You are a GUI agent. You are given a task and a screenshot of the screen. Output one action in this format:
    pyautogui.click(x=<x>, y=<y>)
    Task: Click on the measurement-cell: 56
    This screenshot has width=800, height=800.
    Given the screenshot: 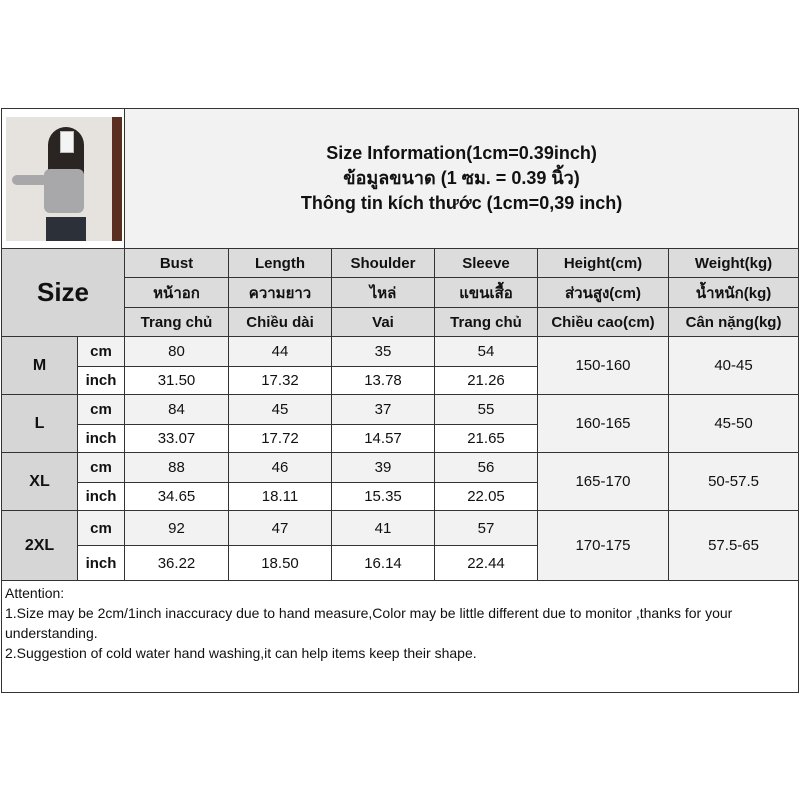 What is the action you would take?
    pyautogui.click(x=486, y=467)
    